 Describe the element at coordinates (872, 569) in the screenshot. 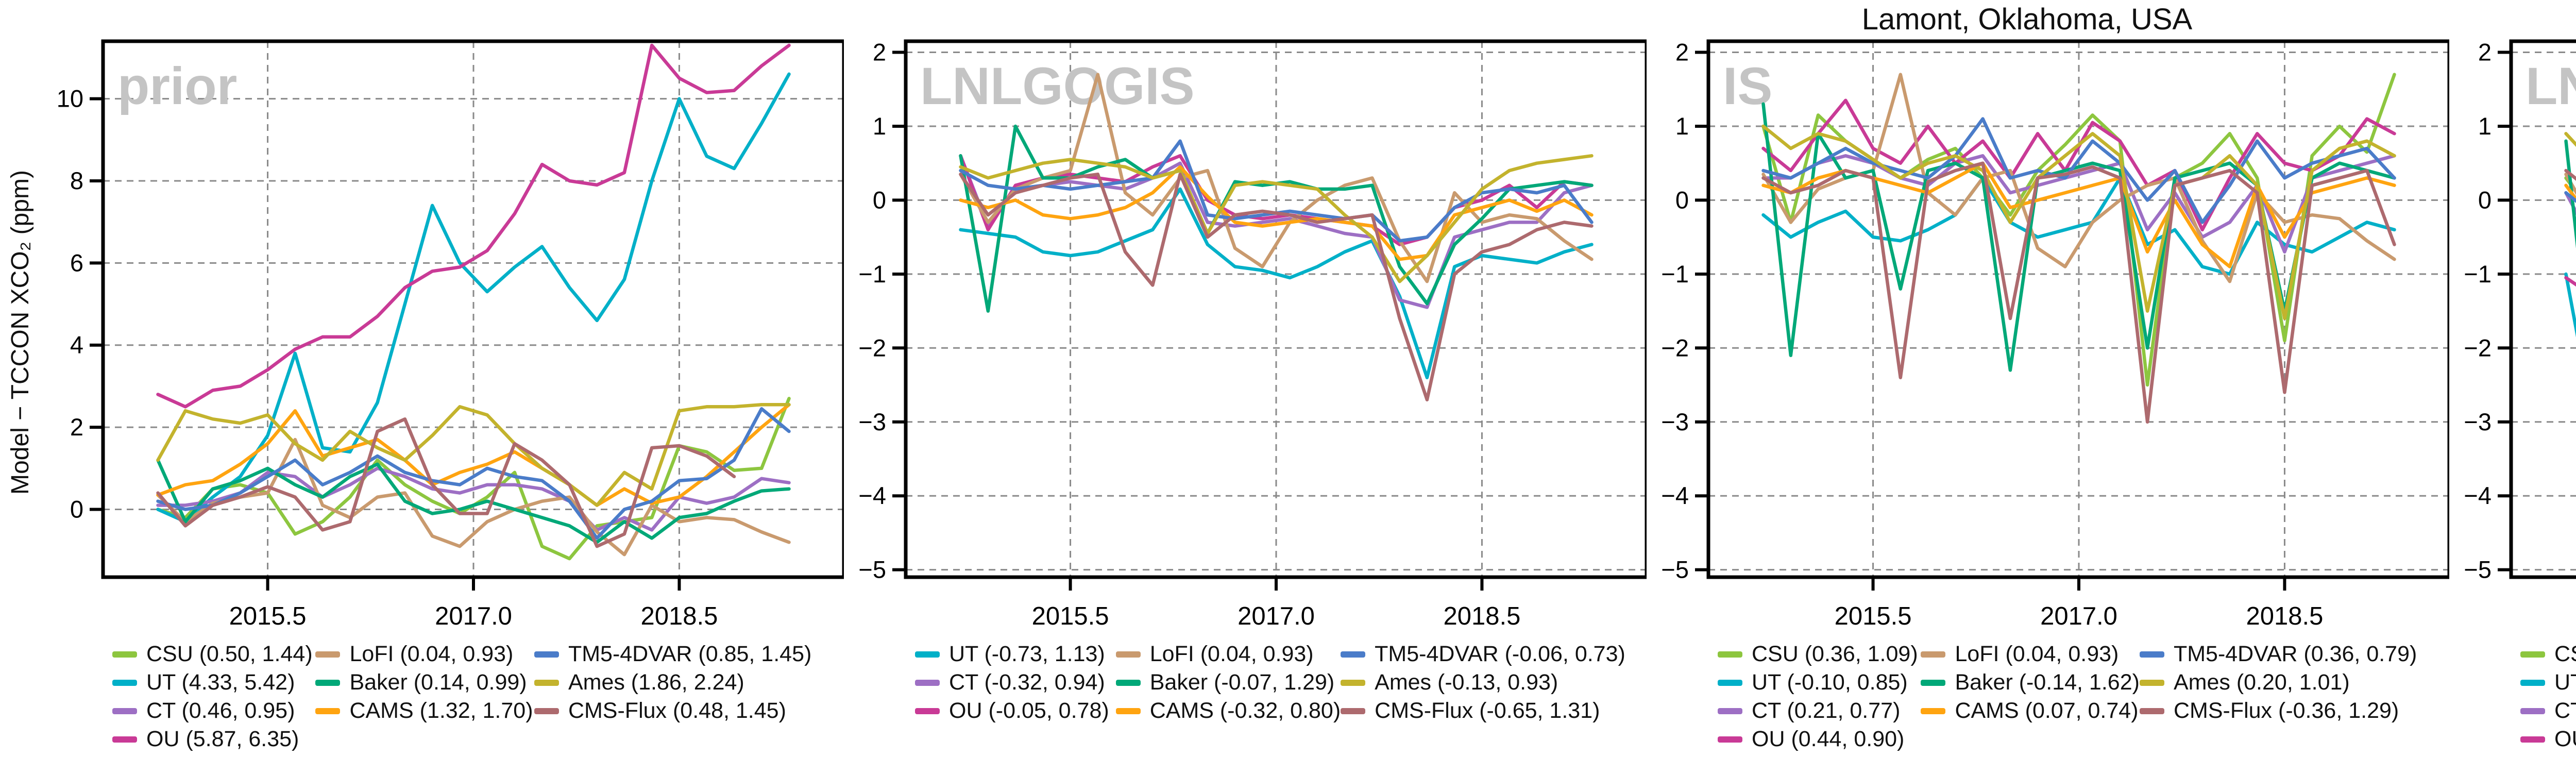

I see `y-tick-label: −5` at that location.